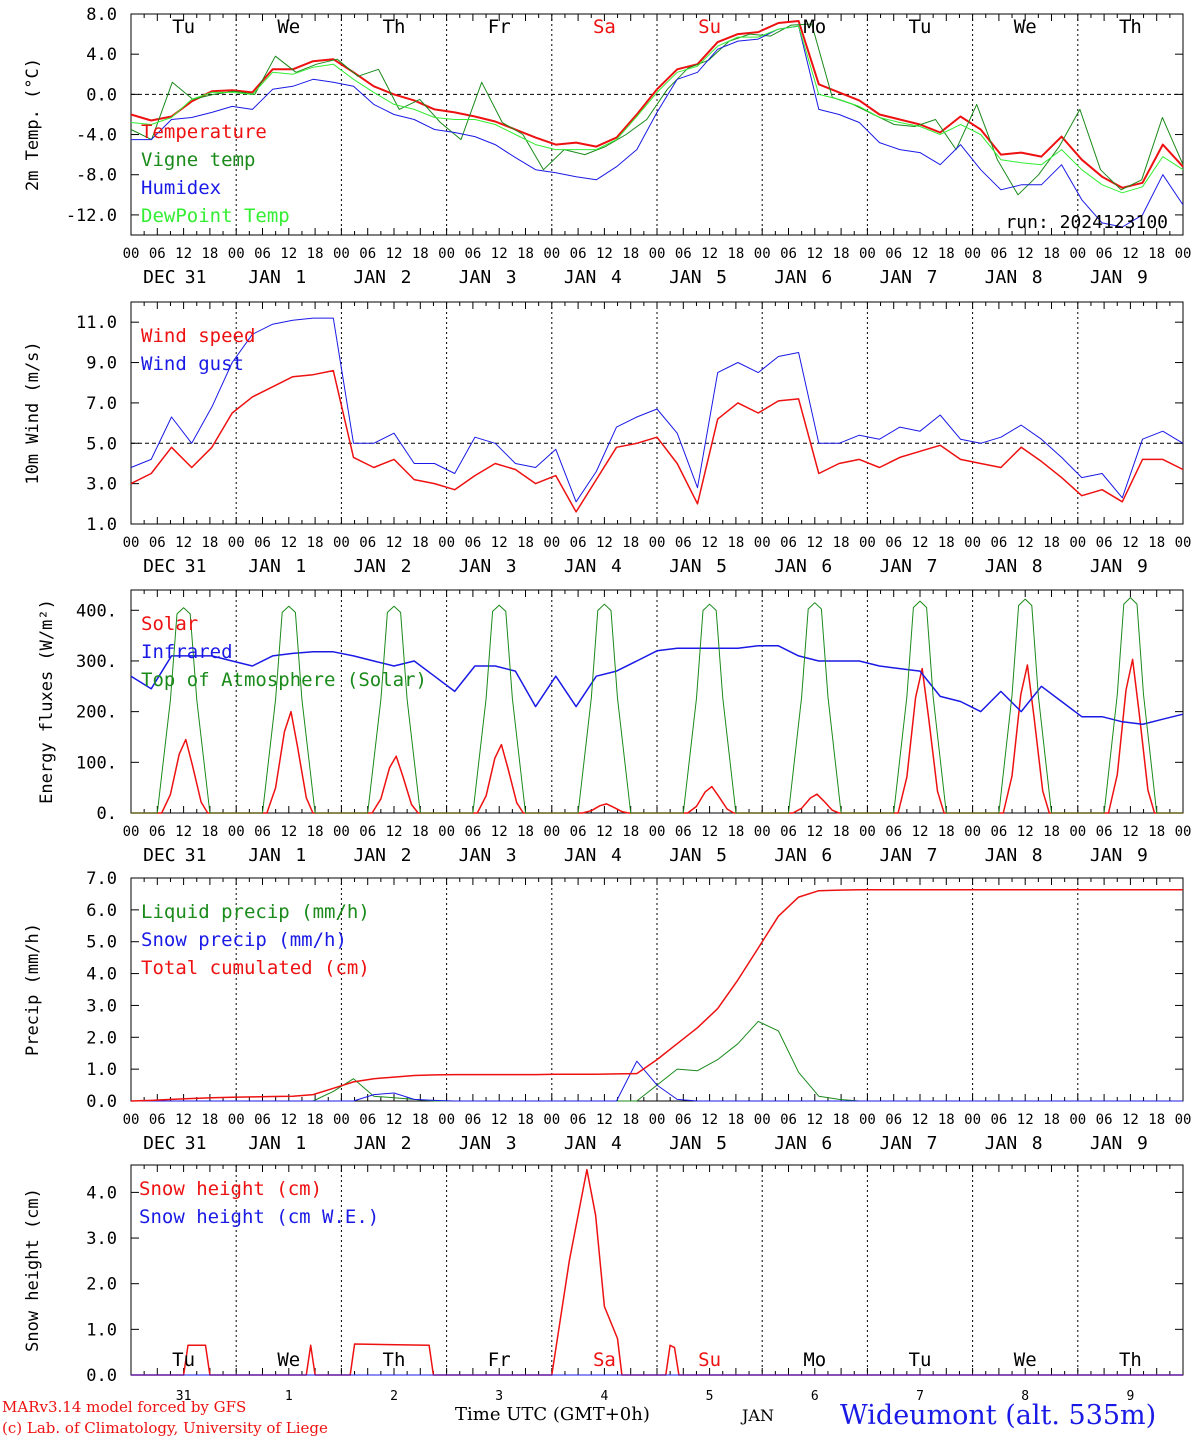  Describe the element at coordinates (196, 566) in the screenshot. I see `date-day-label: 31` at that location.